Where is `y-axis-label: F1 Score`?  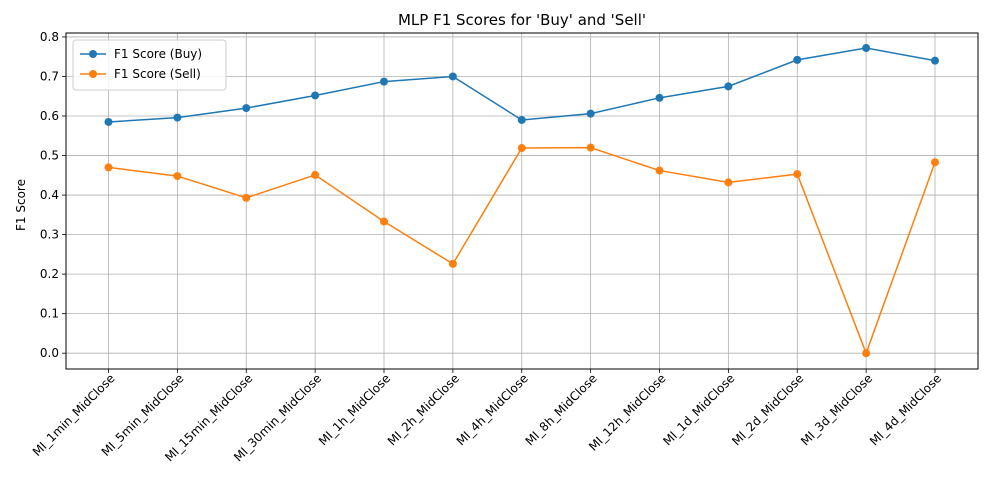
y-axis-label: F1 Score is located at coordinates (21, 205).